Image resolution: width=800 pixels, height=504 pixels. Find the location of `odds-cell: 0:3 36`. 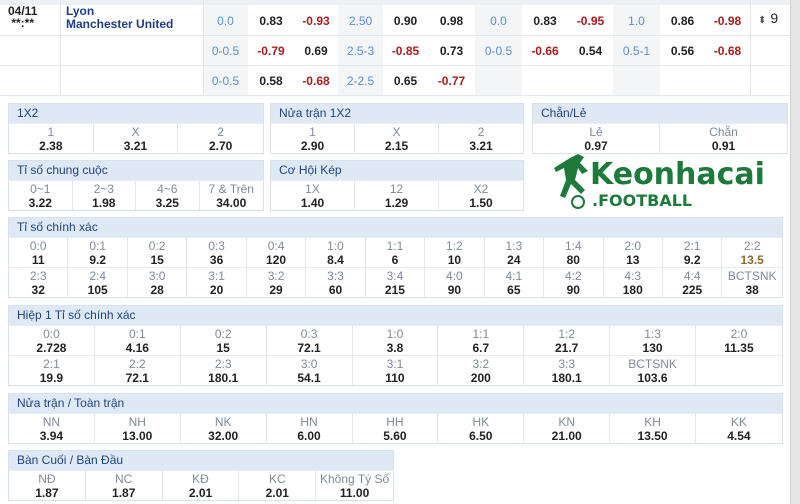

odds-cell: 0:3 36 is located at coordinates (217, 252).